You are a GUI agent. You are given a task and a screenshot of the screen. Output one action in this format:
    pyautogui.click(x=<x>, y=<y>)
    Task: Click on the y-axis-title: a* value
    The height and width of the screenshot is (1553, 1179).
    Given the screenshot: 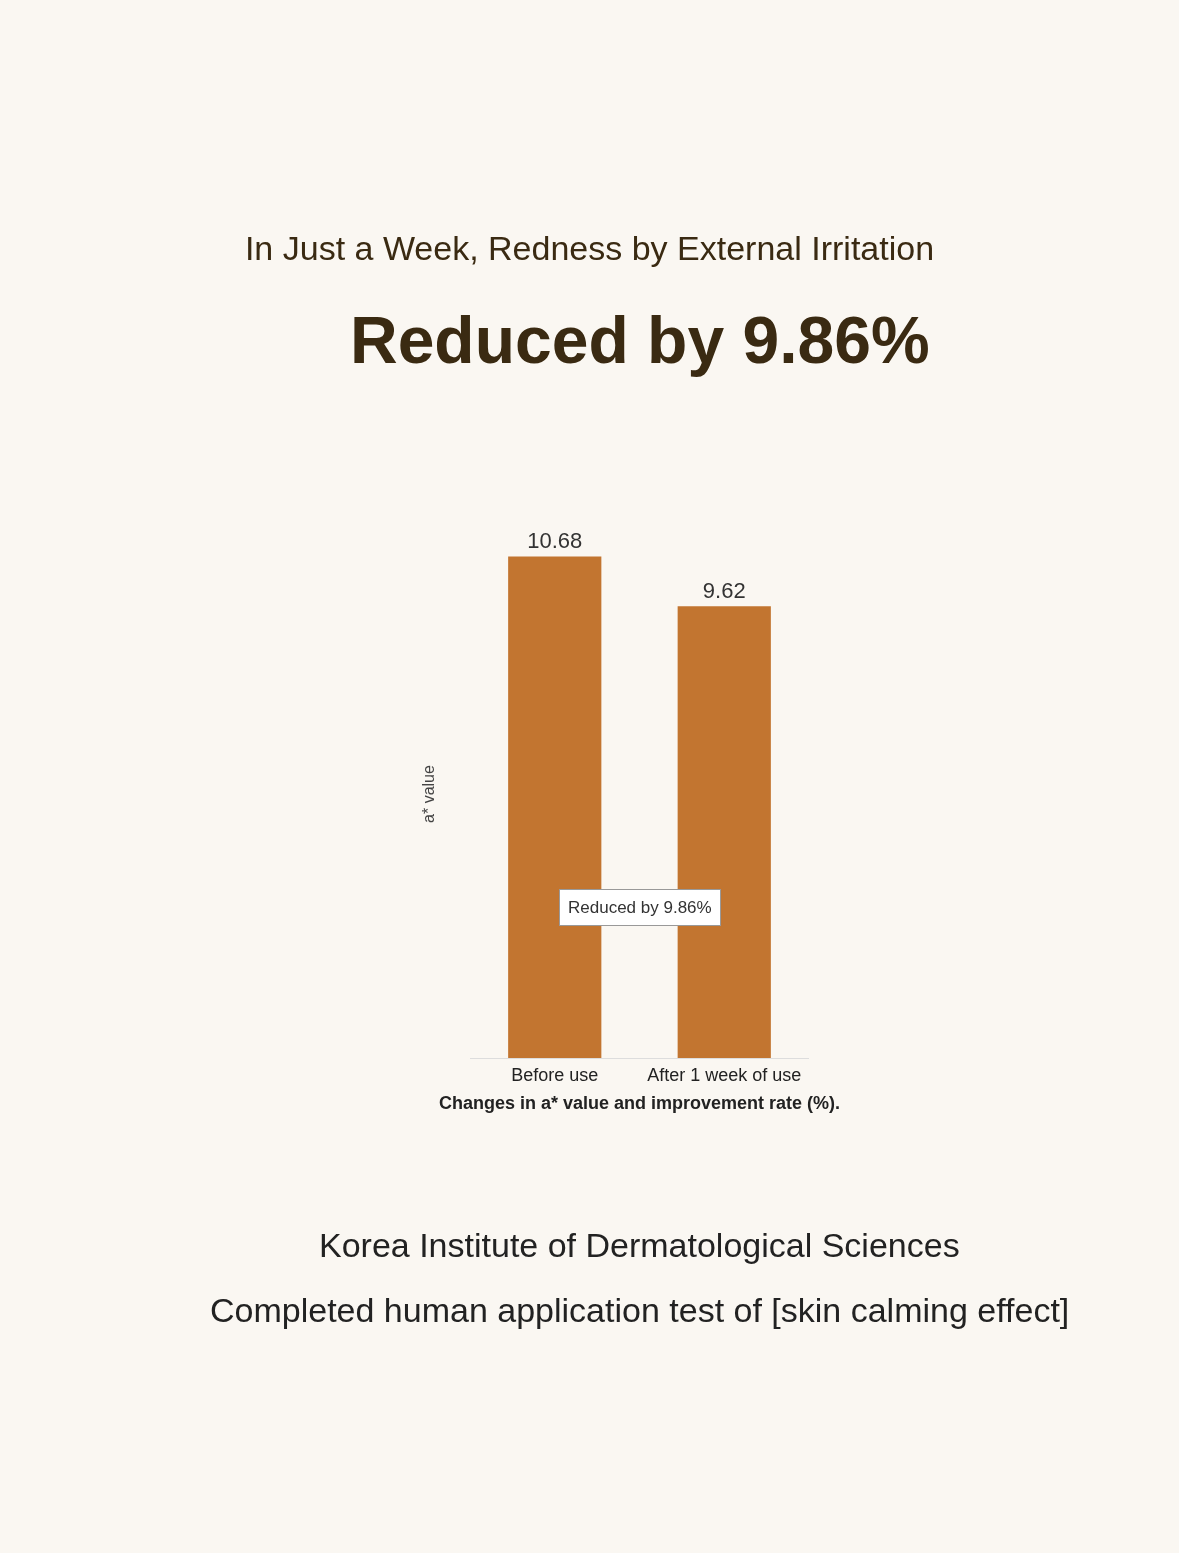 What is the action you would take?
    pyautogui.click(x=428, y=793)
    